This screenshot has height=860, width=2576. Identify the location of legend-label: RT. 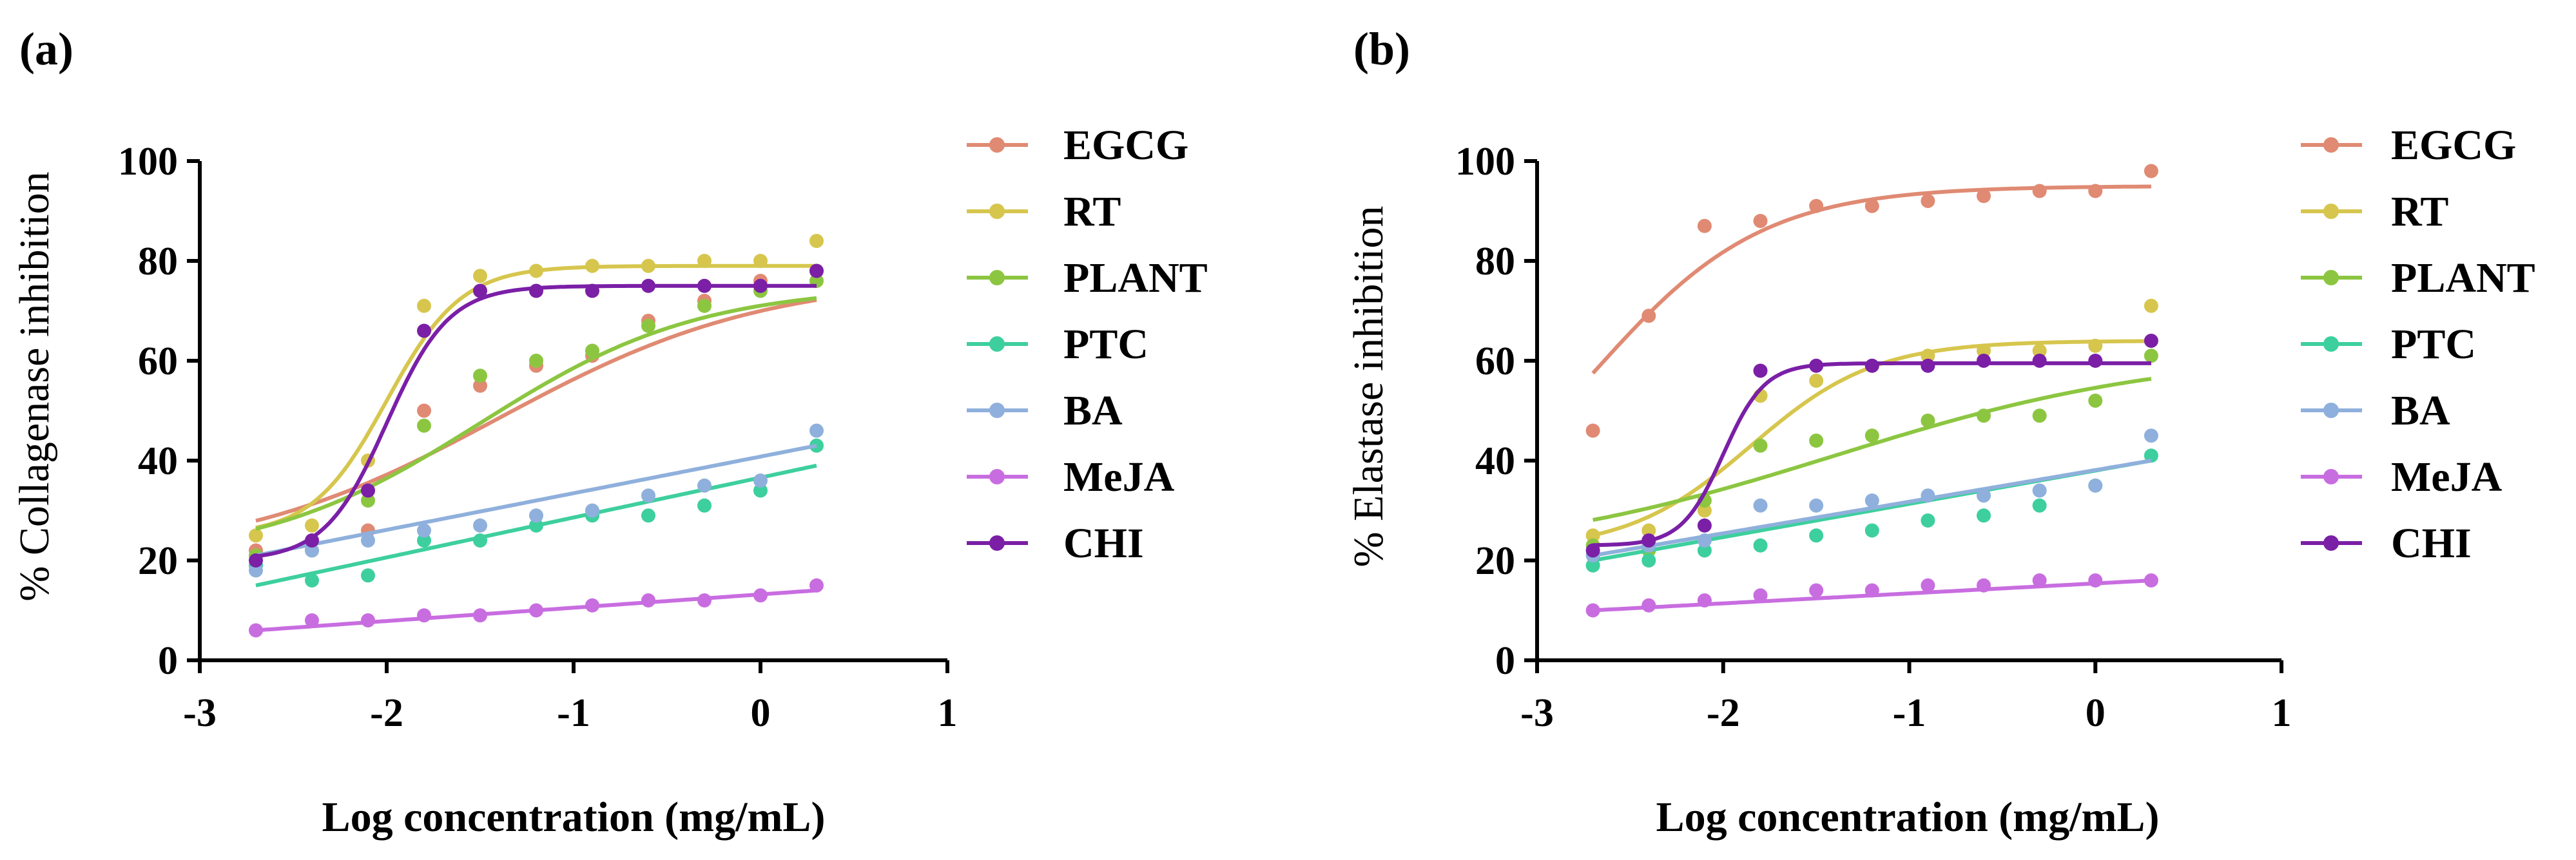
(1092, 212).